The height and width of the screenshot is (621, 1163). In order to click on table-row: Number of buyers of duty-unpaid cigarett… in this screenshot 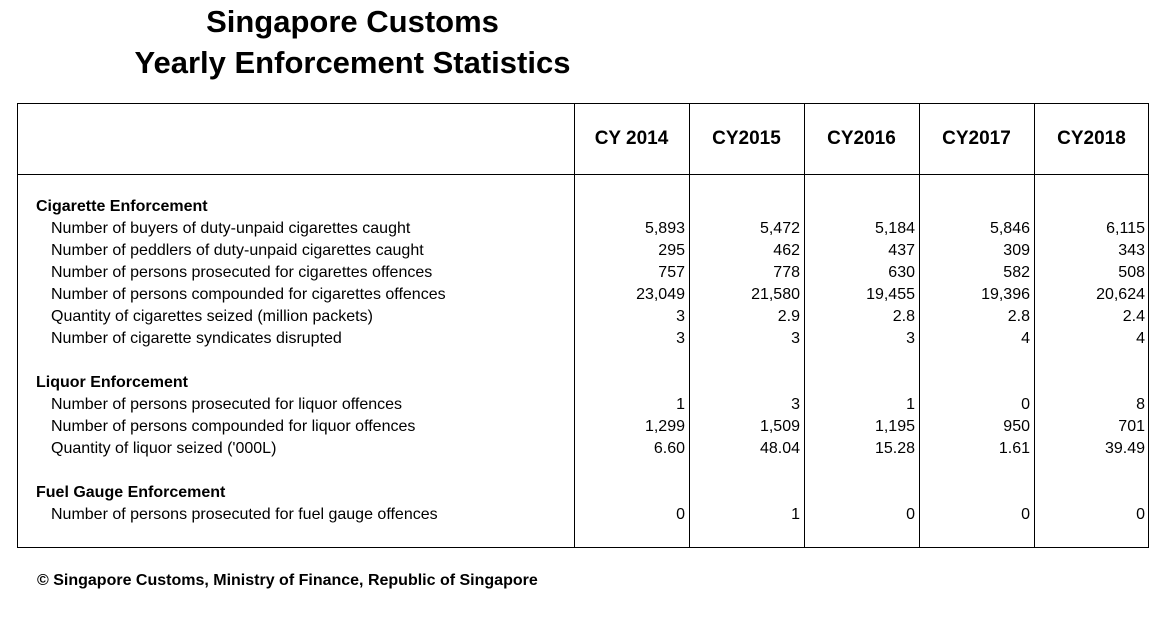, I will do `click(583, 229)`.